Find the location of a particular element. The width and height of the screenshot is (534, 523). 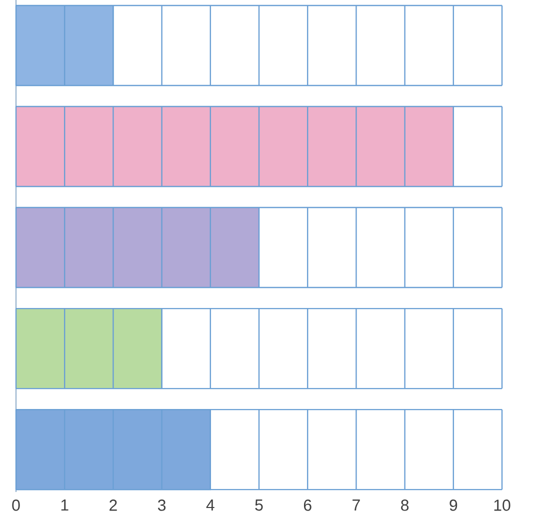

x-tick-label: 8 is located at coordinates (405, 505).